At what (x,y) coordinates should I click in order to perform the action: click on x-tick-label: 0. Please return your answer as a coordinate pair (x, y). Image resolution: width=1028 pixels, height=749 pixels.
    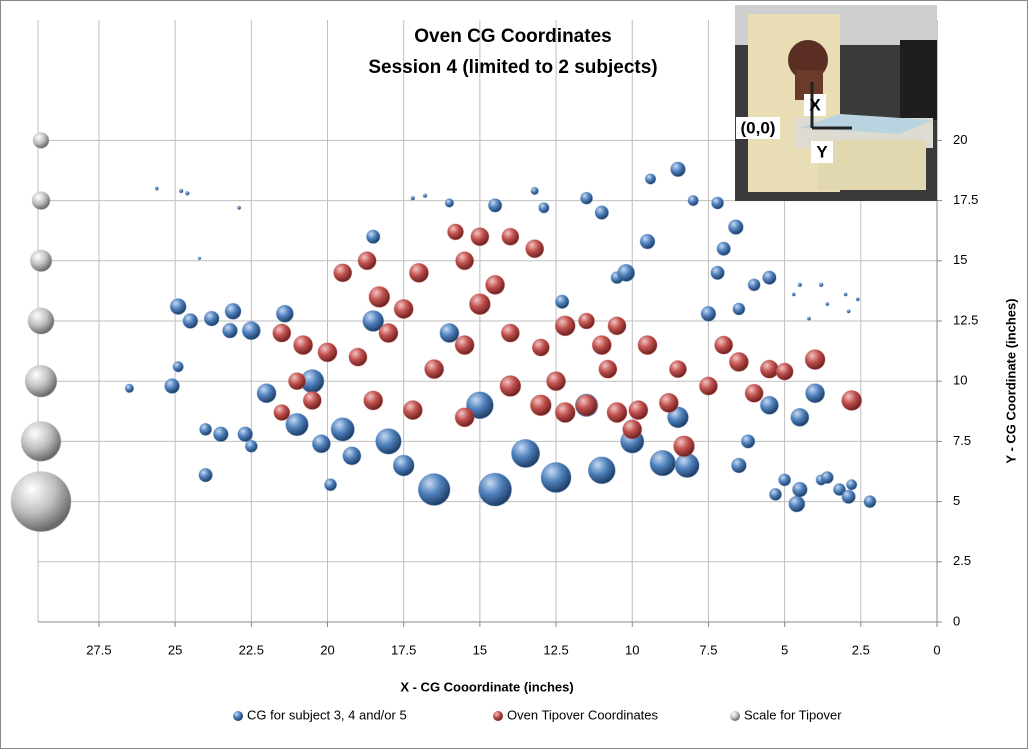
    Looking at the image, I should click on (936, 649).